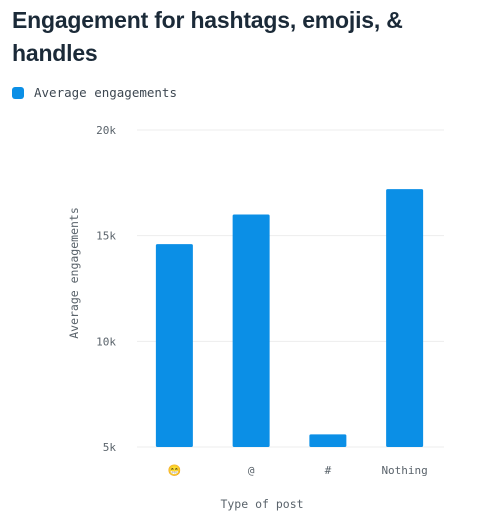 The image size is (498, 524). Describe the element at coordinates (18, 92) in the screenshot. I see `legend-swatch` at that location.